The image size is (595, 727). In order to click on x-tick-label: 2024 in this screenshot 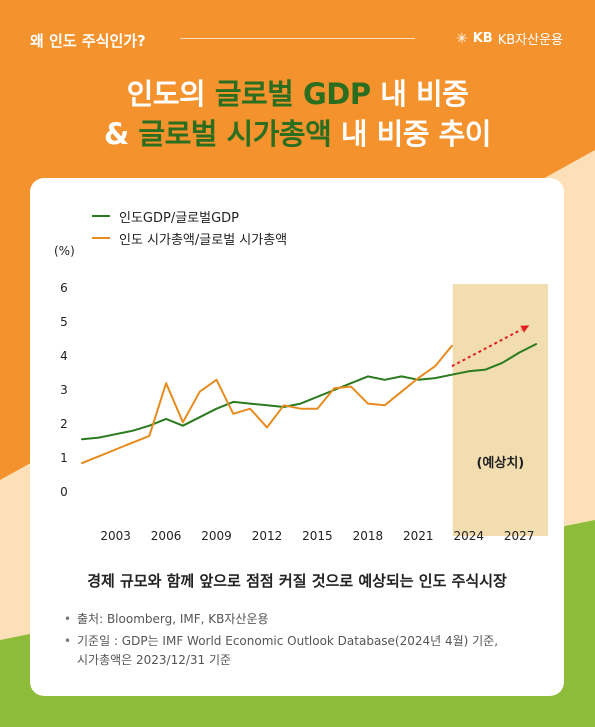, I will do `click(468, 536)`.